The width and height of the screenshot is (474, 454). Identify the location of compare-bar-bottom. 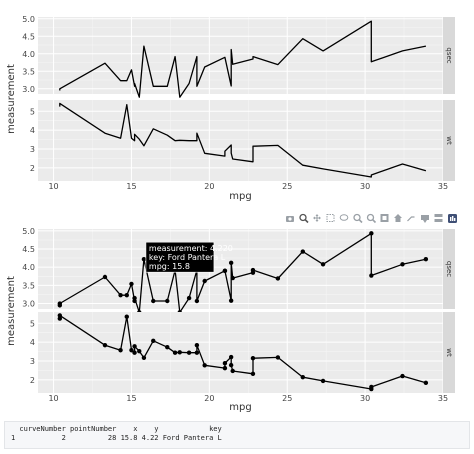
(438, 220).